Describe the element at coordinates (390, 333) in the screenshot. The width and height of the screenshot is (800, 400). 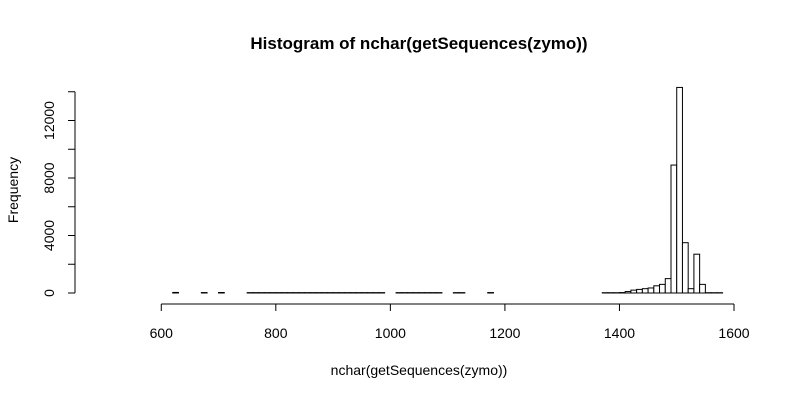
I see `x-tick-label: 1000` at that location.